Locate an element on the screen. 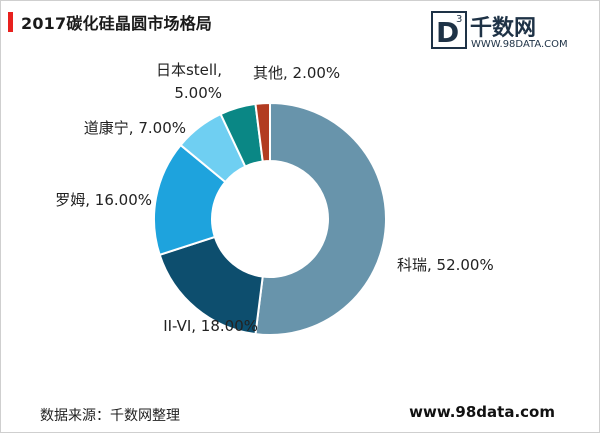  logo-mark-letter: D is located at coordinates (447, 32).